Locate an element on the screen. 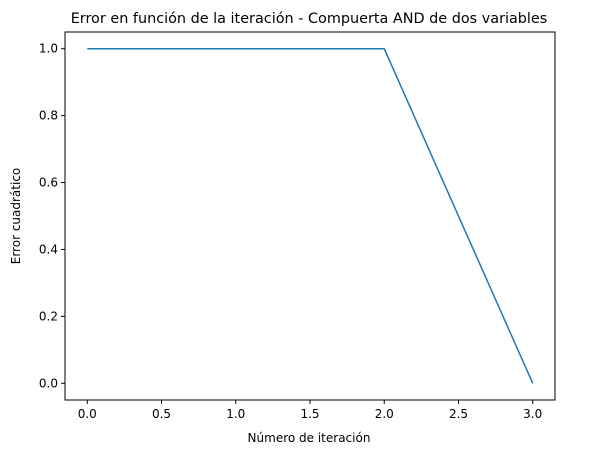  y-tick-label: 0.8 is located at coordinates (48, 116).